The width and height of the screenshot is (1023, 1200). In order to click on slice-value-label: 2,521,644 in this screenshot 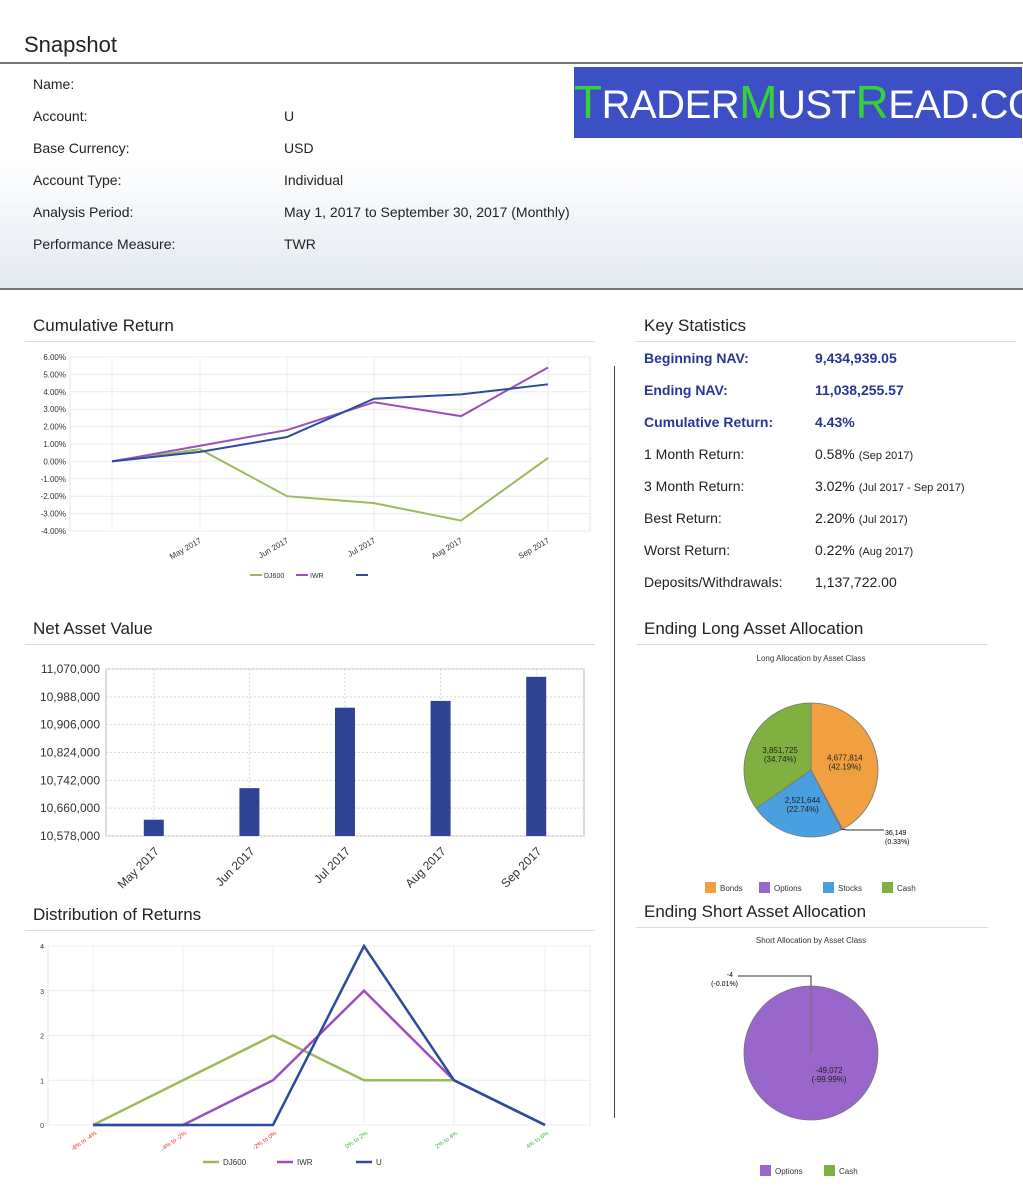, I will do `click(803, 800)`.